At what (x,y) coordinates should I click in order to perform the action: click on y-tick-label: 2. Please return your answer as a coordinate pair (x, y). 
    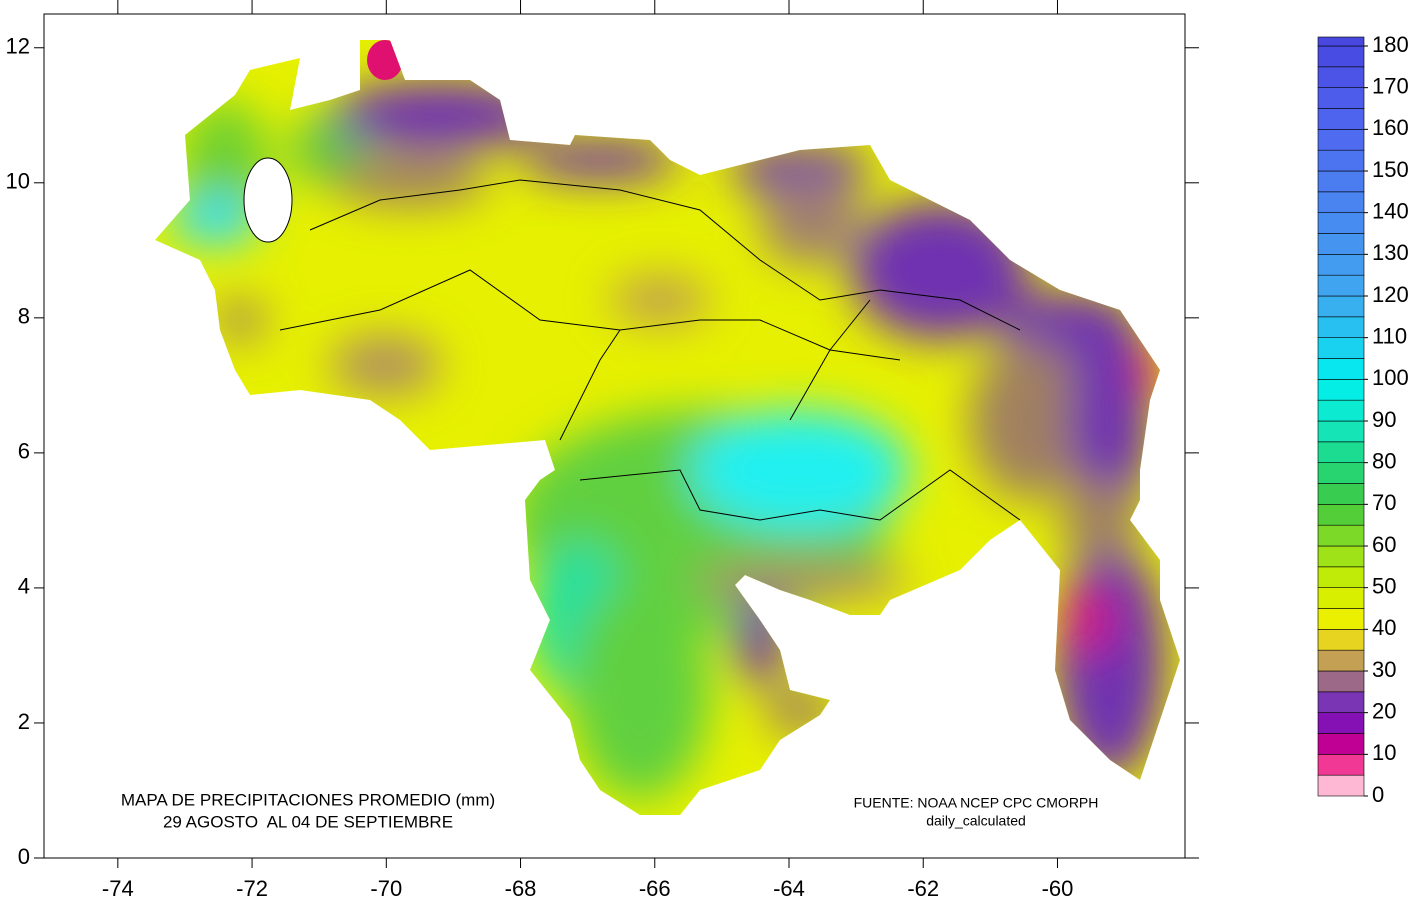
    Looking at the image, I should click on (24, 721).